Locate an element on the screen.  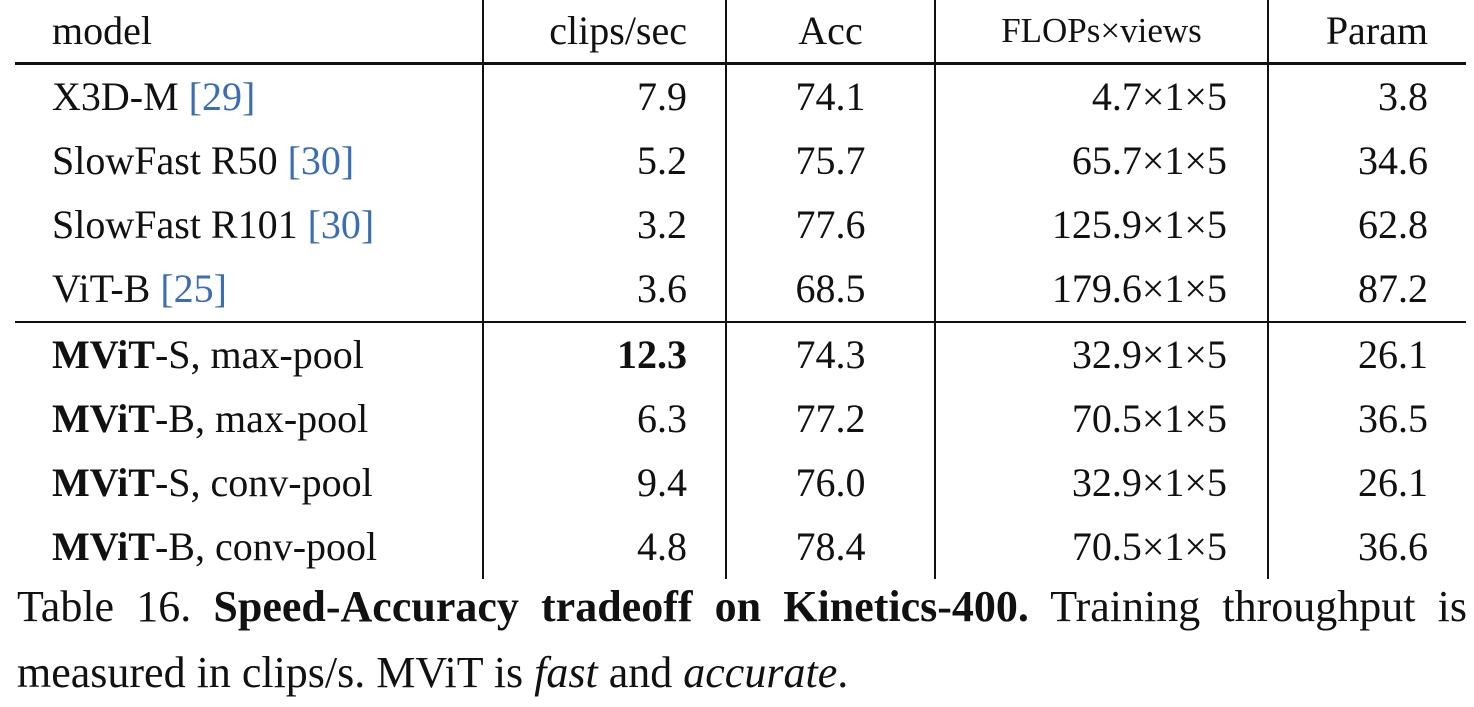
cell-text: 77.6 is located at coordinates (830, 224).